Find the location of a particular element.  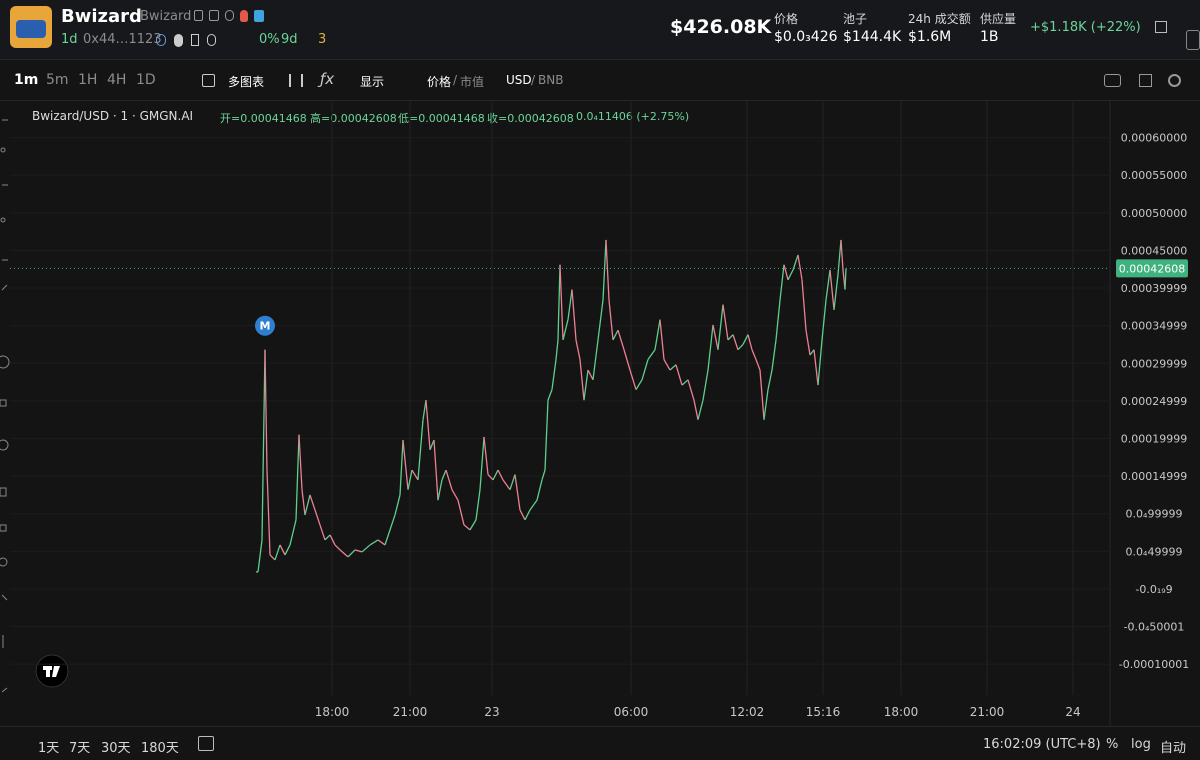

address: 0x44…1123 is located at coordinates (122, 39).